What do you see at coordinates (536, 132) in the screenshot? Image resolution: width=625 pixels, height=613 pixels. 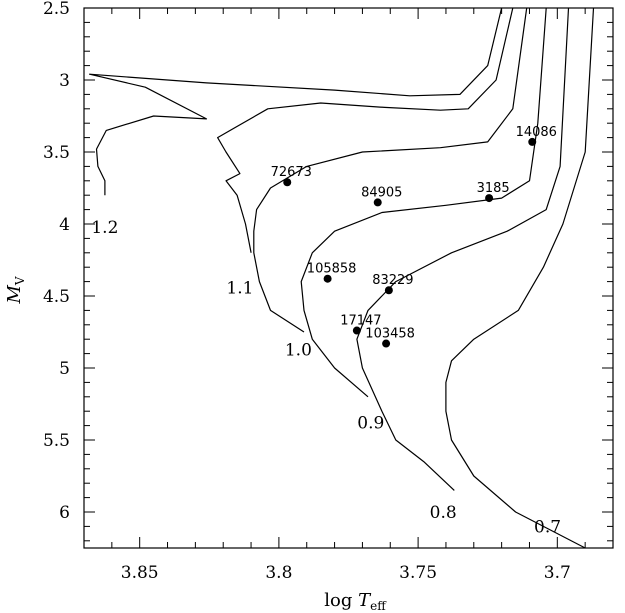 I see `star-label: 14086` at bounding box center [536, 132].